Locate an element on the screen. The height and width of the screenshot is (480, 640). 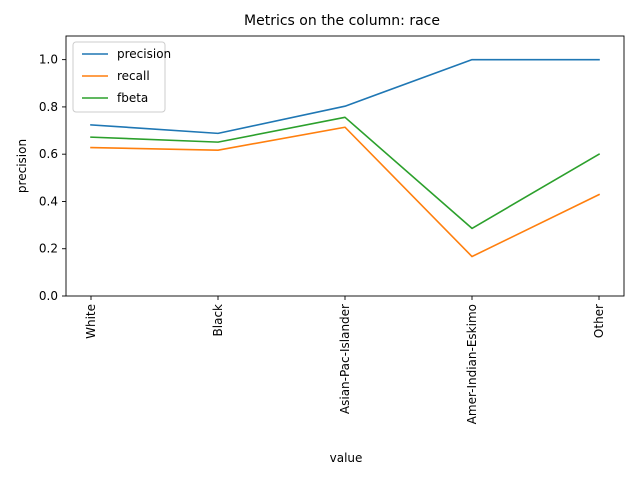
series-line-precision is located at coordinates (345, 96).